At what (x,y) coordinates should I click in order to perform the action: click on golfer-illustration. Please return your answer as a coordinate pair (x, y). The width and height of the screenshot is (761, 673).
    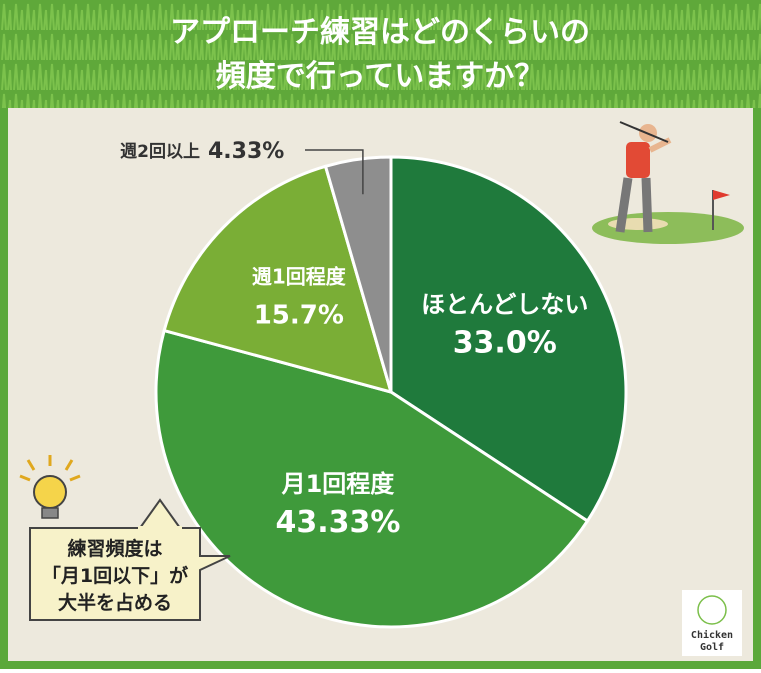
    Looking at the image, I should click on (668, 182).